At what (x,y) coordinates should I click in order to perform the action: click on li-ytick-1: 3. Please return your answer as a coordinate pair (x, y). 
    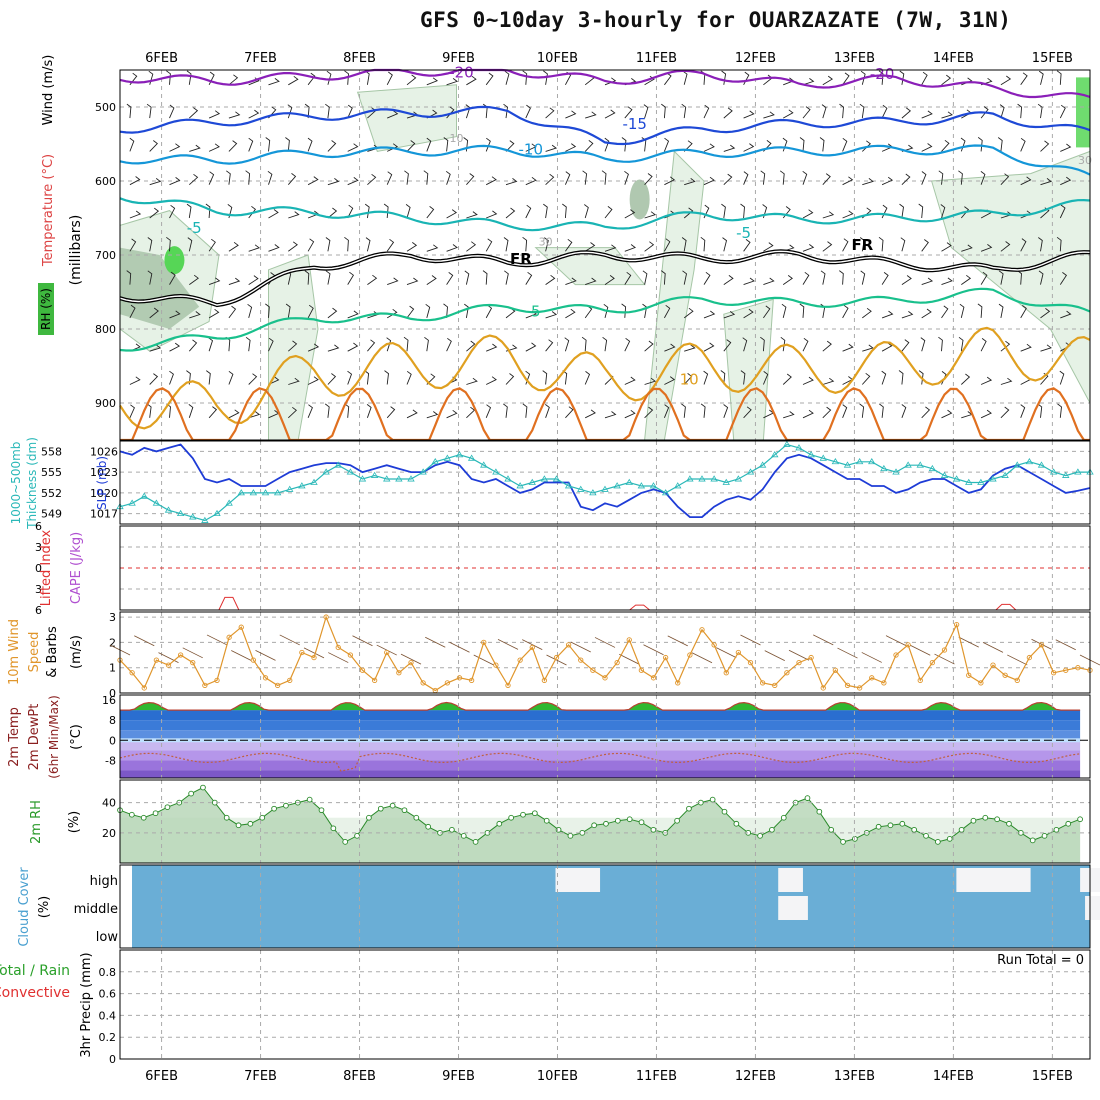
    Looking at the image, I should click on (38, 547).